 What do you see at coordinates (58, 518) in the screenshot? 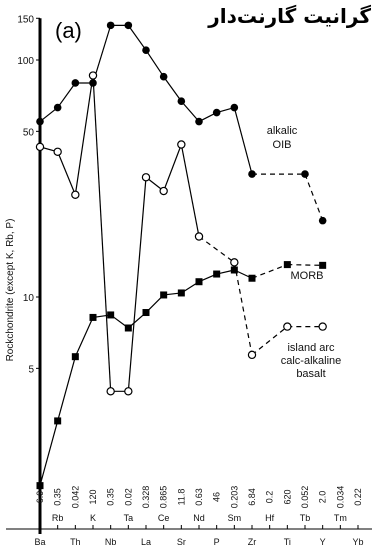
I see `x-tick-label: Rb` at bounding box center [58, 518].